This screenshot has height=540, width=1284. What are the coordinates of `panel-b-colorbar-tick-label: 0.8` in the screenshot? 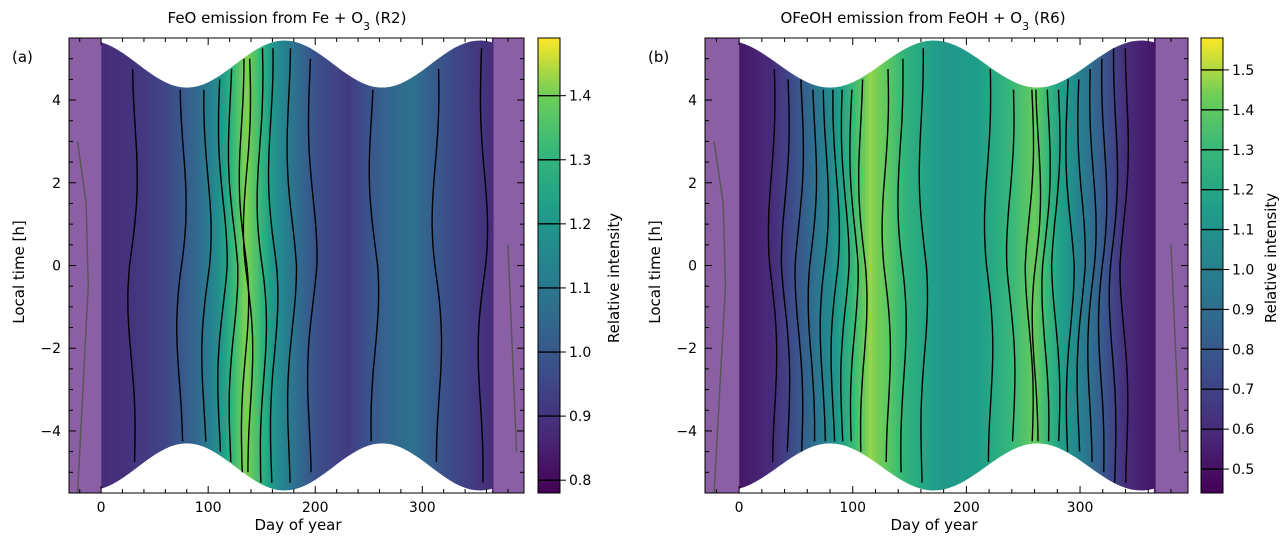 It's located at (1243, 350).